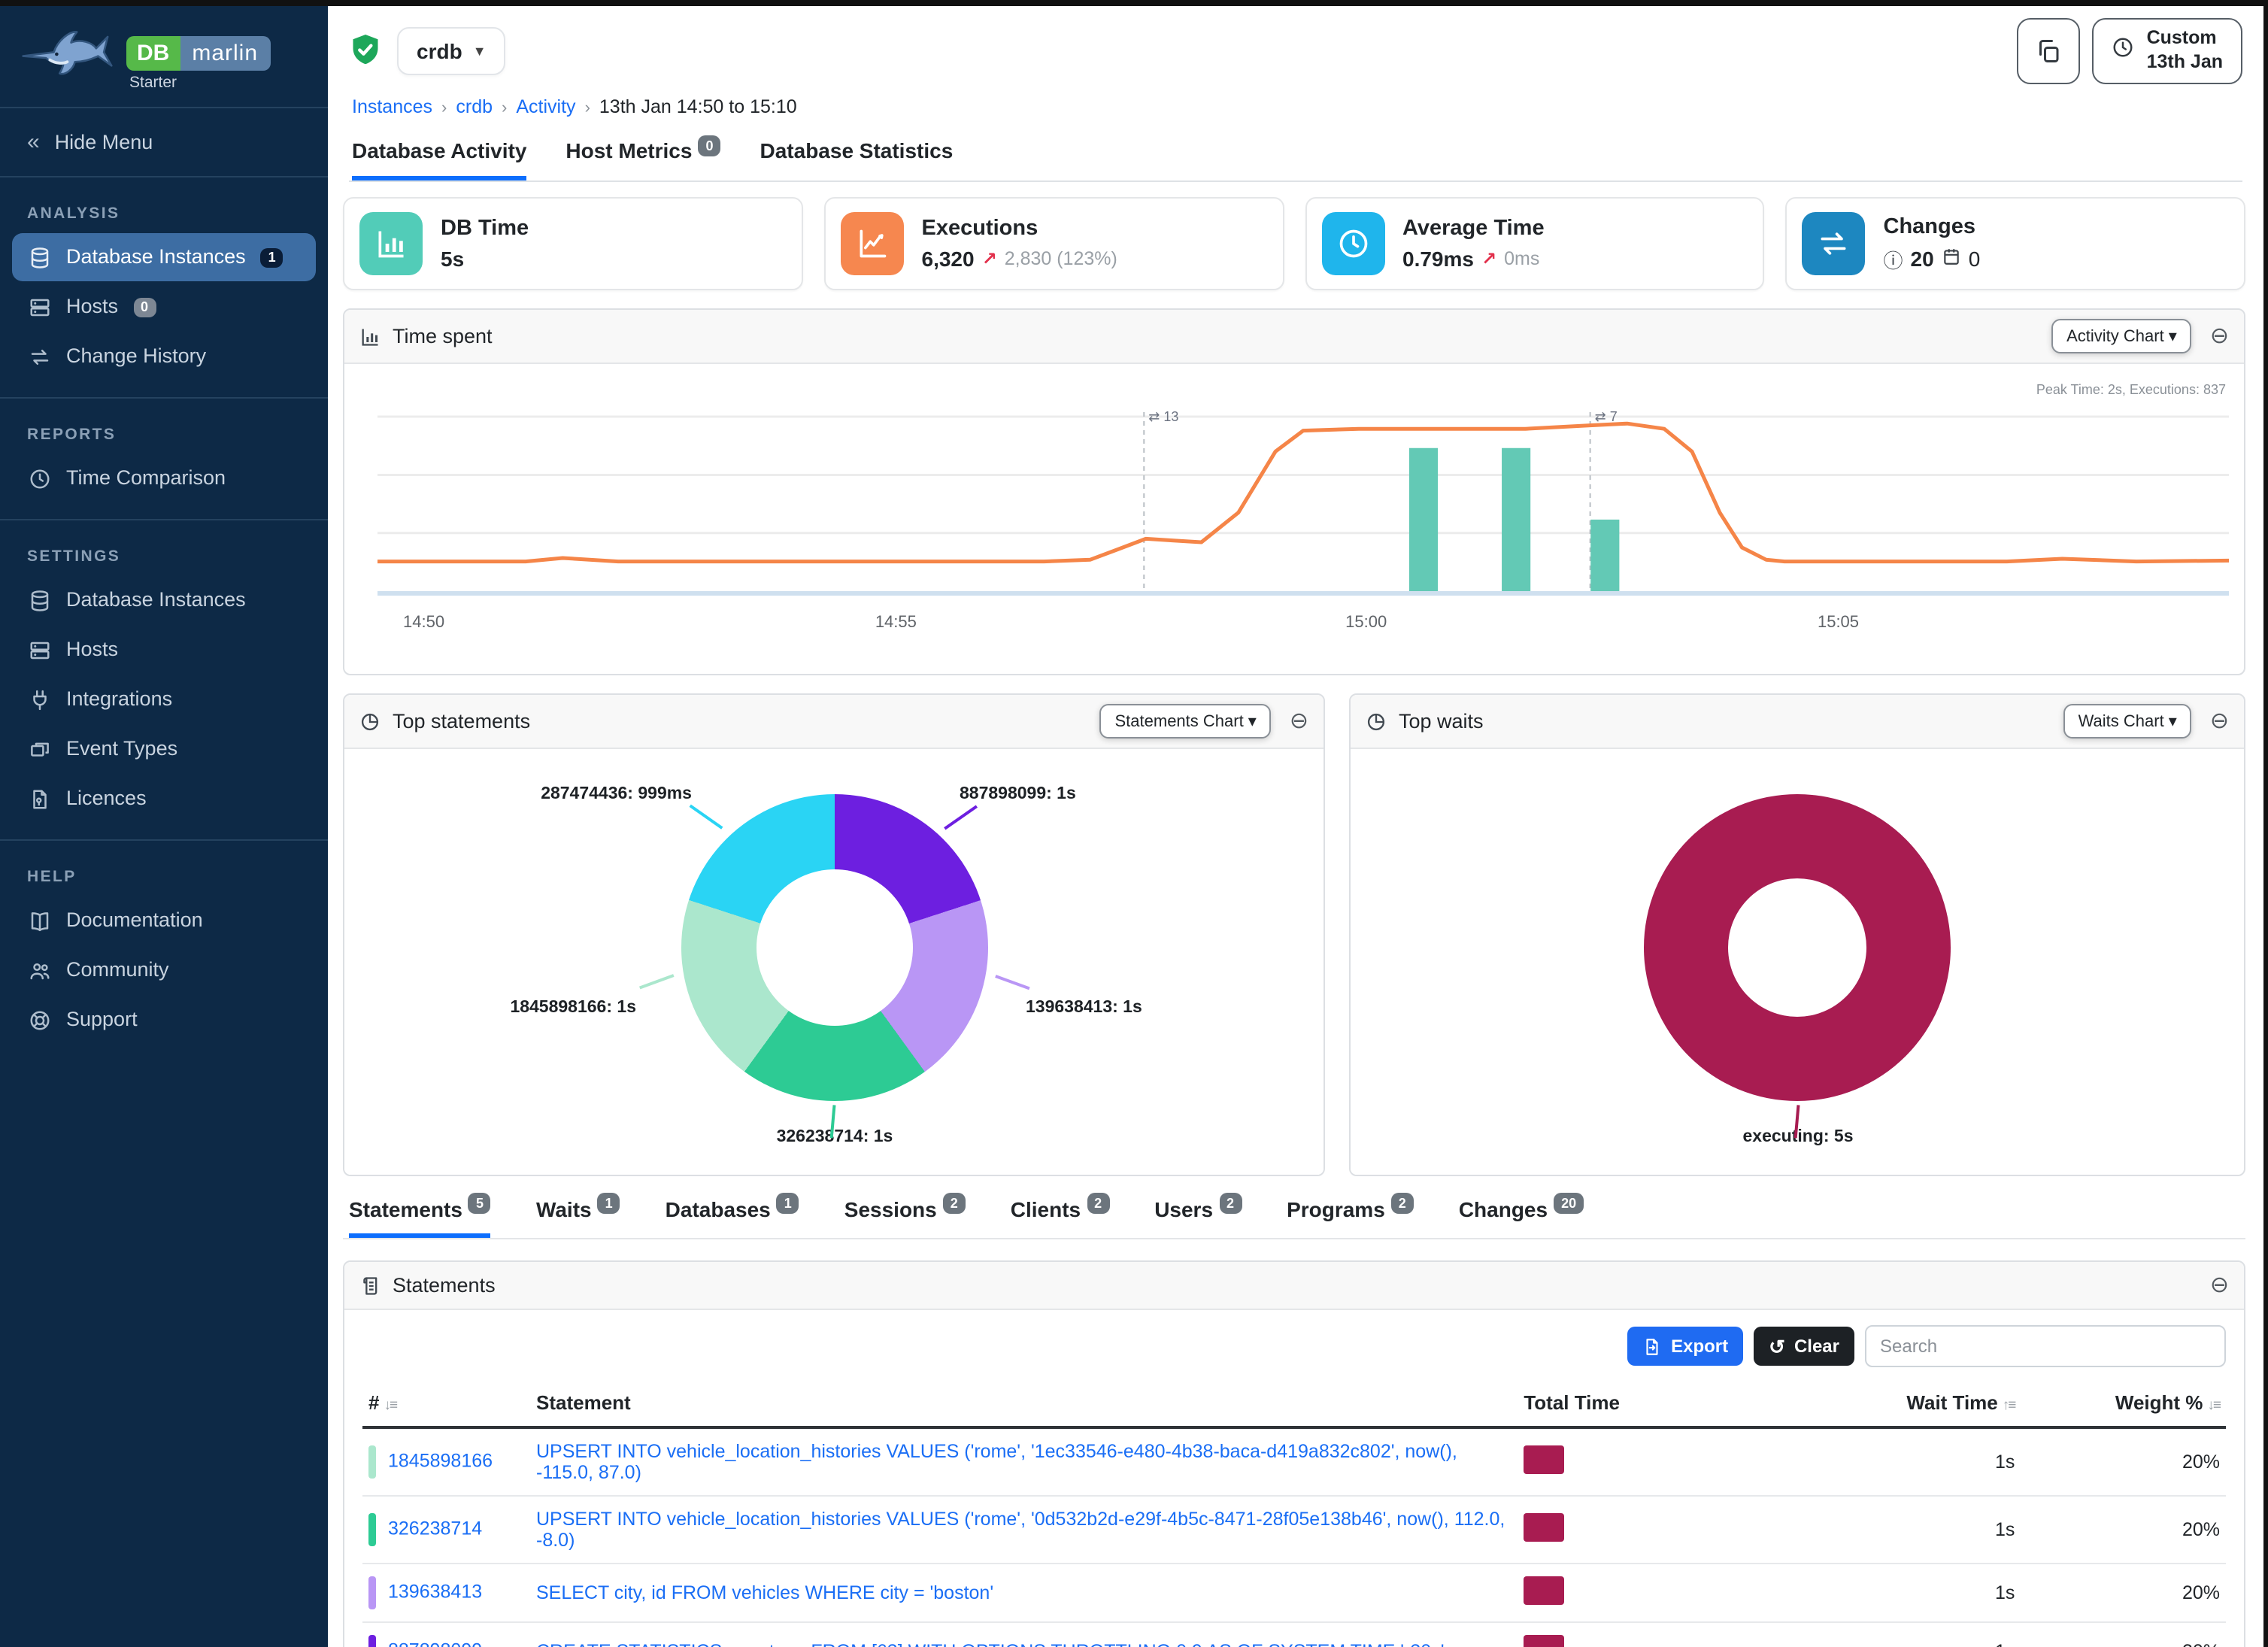 Image resolution: width=2268 pixels, height=1647 pixels. What do you see at coordinates (546, 106) in the screenshot?
I see `breadcrumb-activity: Activity` at bounding box center [546, 106].